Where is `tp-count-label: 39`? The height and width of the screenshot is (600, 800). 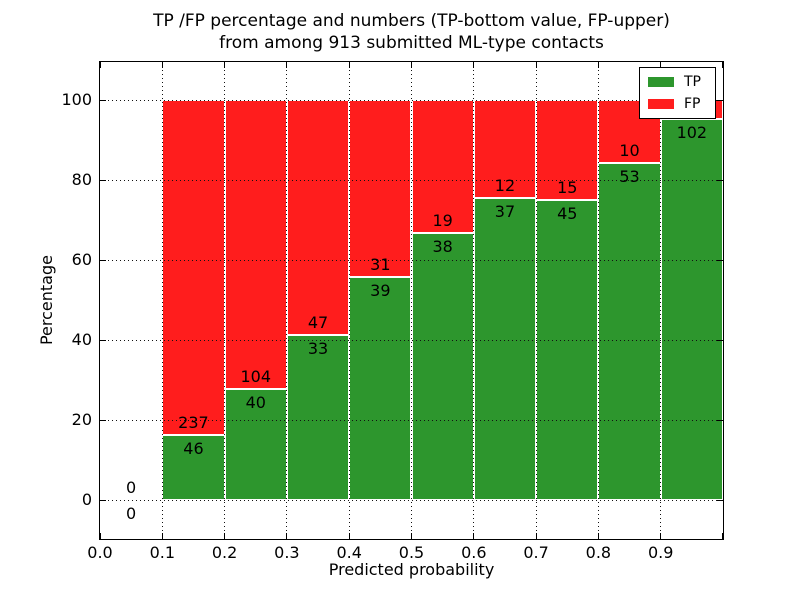
tp-count-label: 39 is located at coordinates (380, 291).